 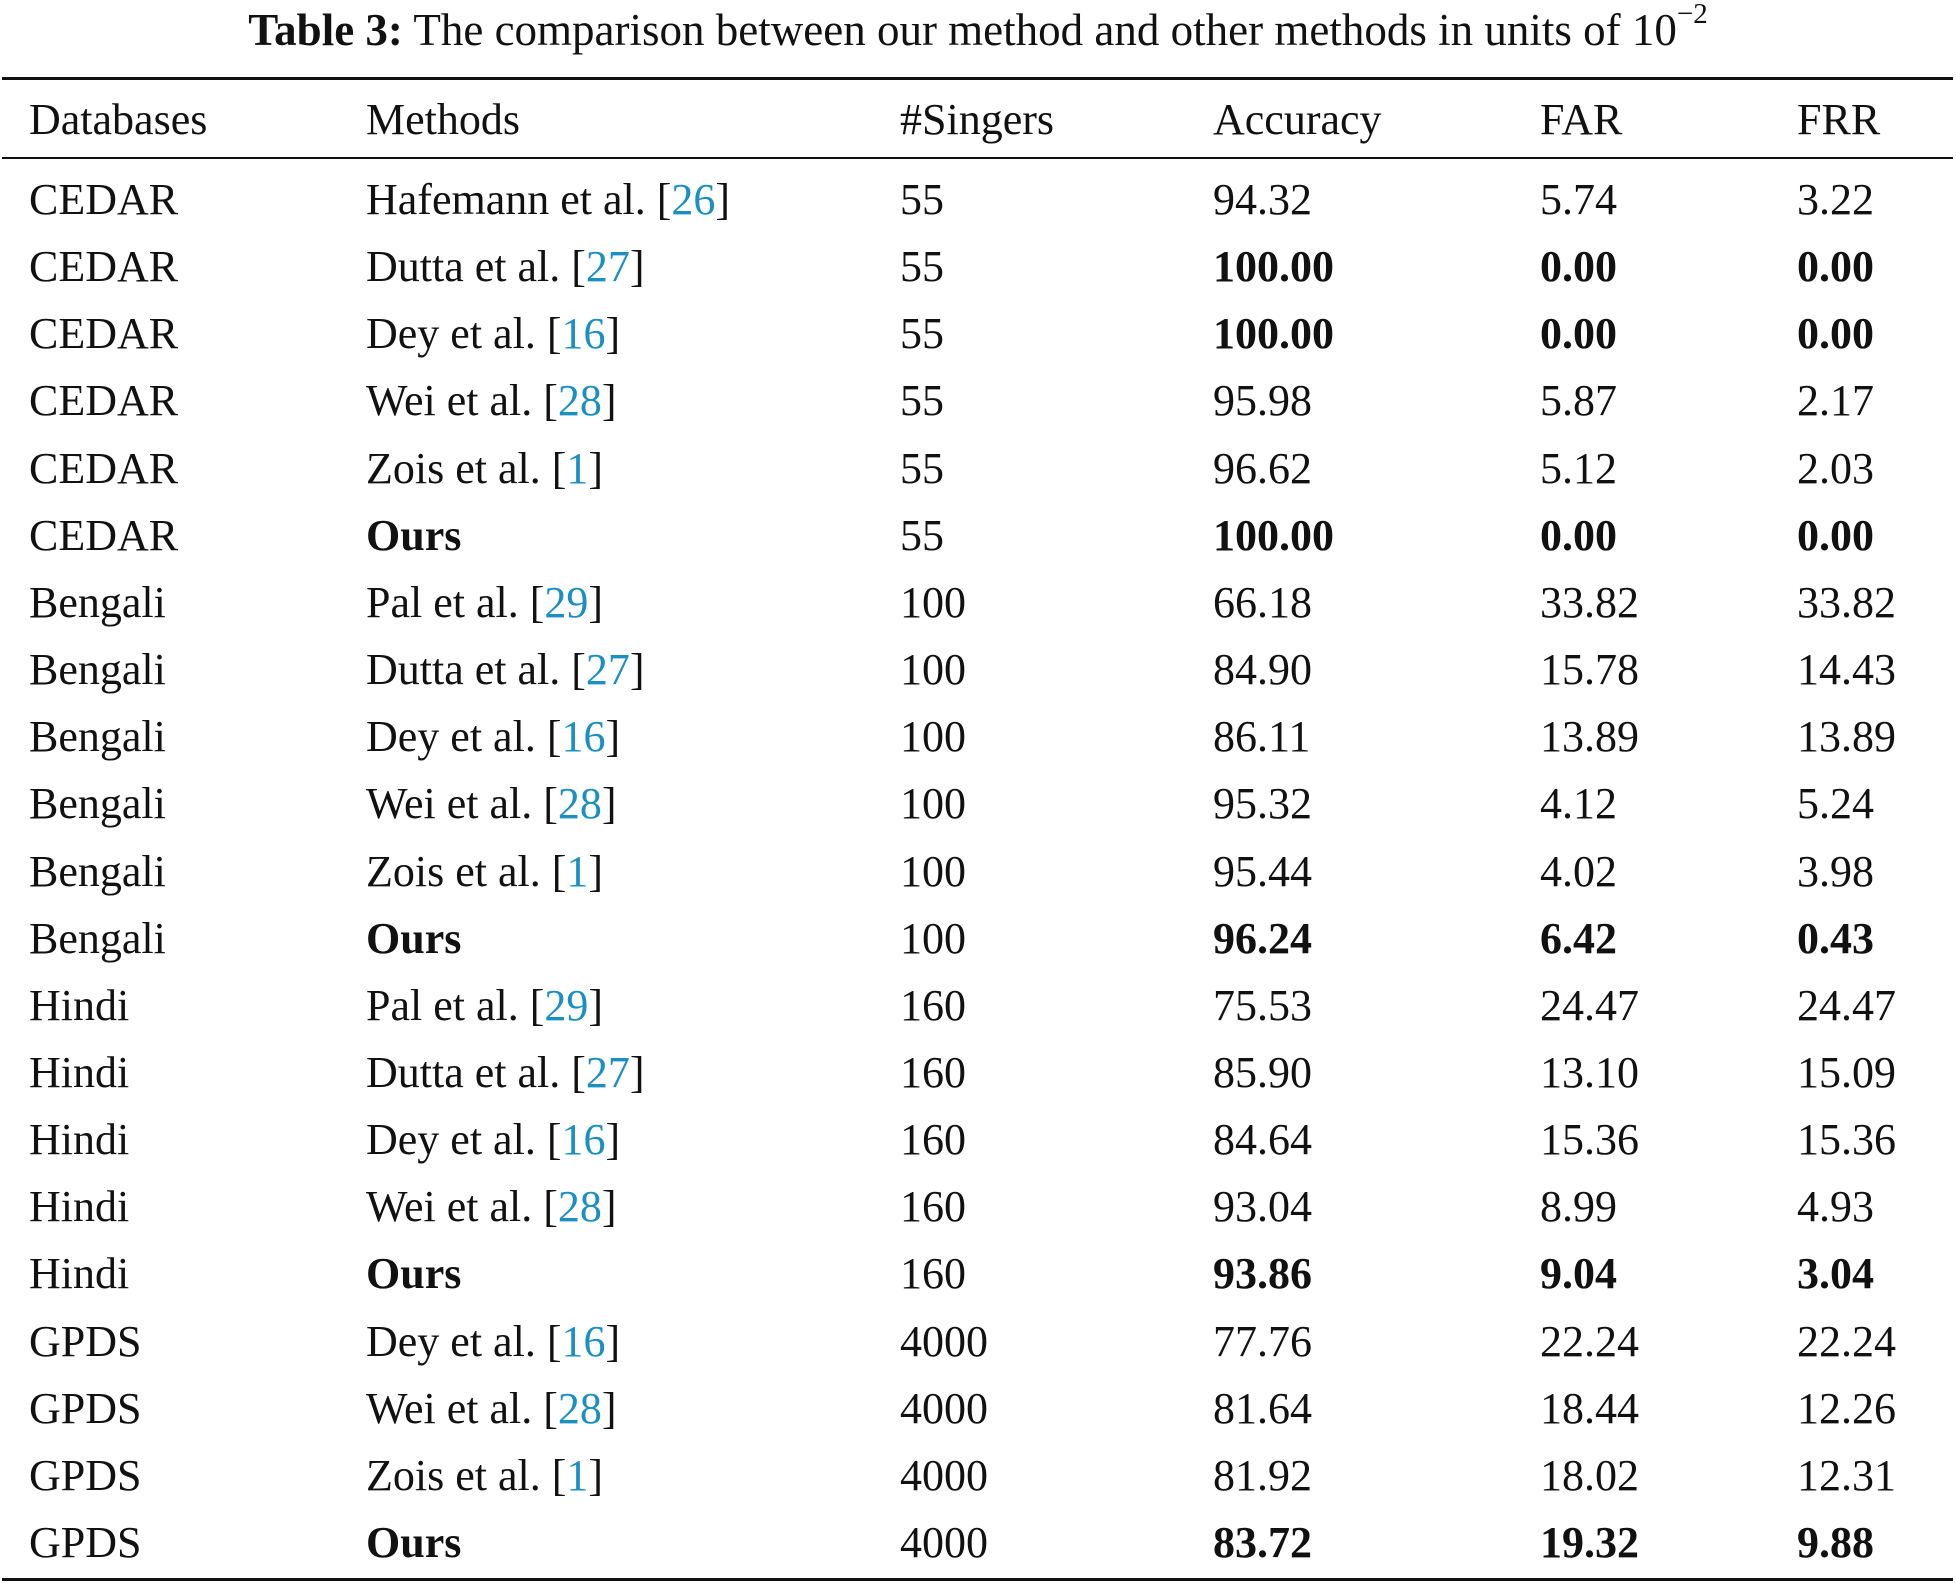 I want to click on table-row: Hindi Dey et al. [16] 160 84.64 15.36 15.36, so click(x=978, y=1139).